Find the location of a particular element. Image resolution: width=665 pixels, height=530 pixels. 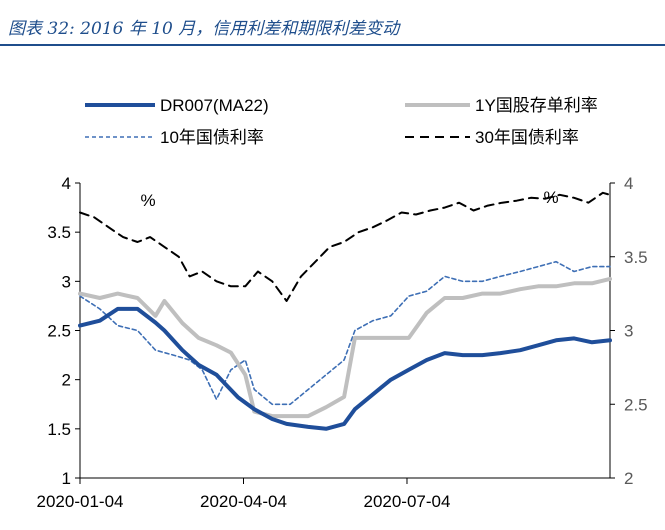

legend-label-1: DR007(MA22) is located at coordinates (214, 105).